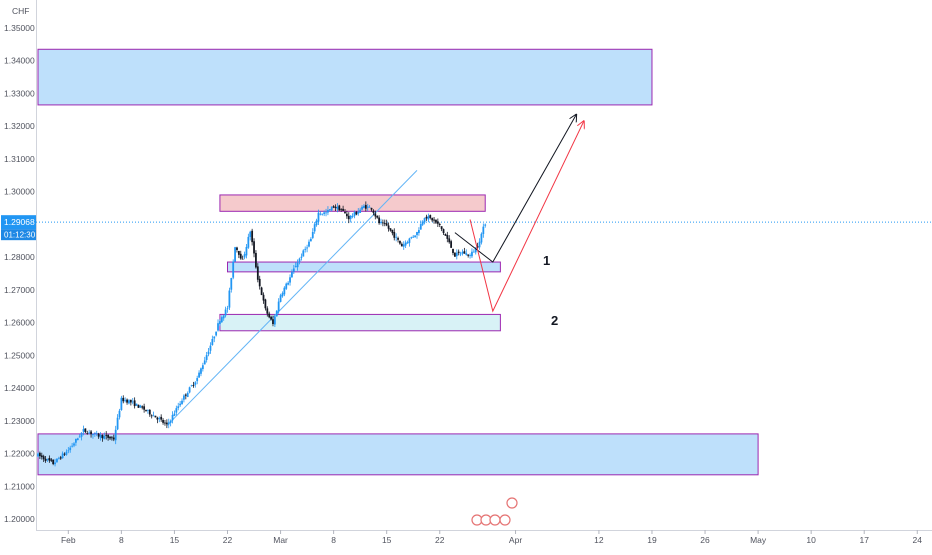  Describe the element at coordinates (512, 503) in the screenshot. I see `event-marker-icon` at that location.